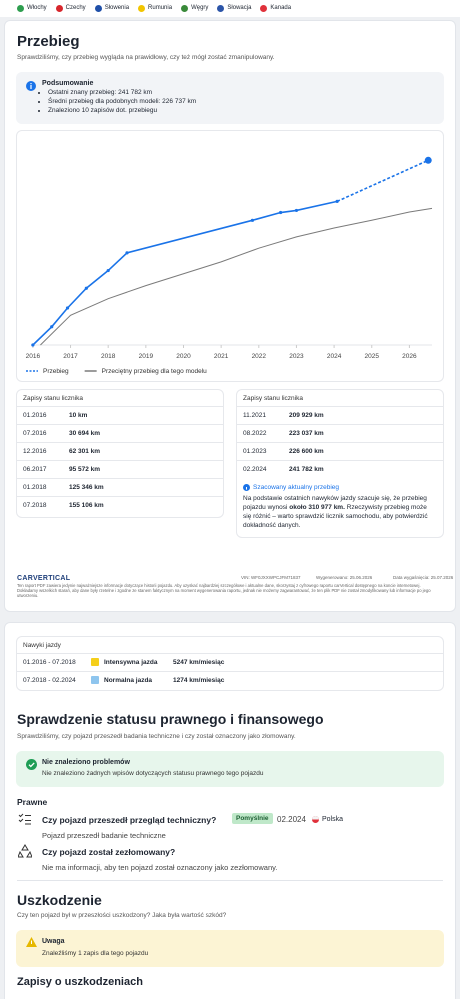  Describe the element at coordinates (95, 953) in the screenshot. I see `warning-text: Znaleźliśmy 1 zapis dla tego pojazdu` at that location.